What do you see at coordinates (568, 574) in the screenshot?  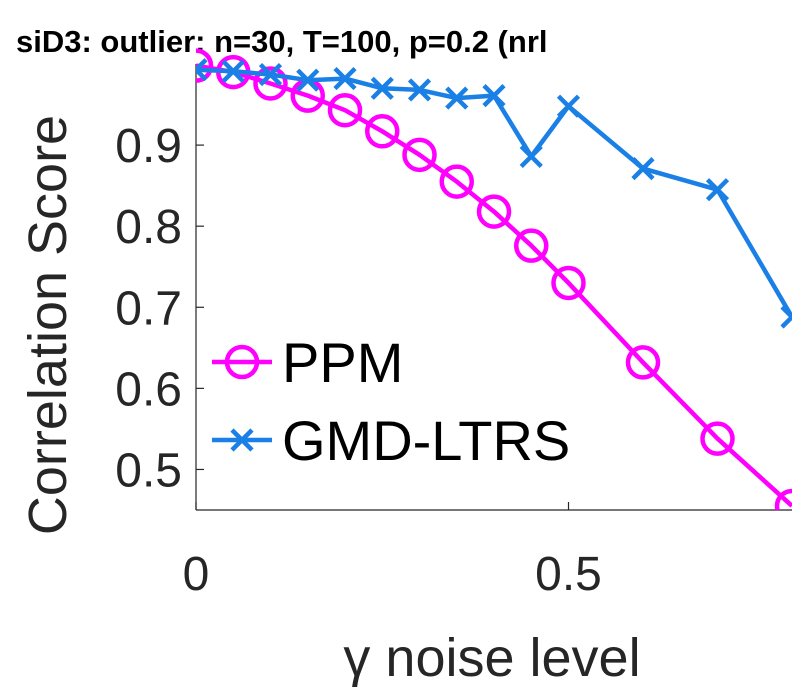 I see `x-tick-label: 0.5` at bounding box center [568, 574].